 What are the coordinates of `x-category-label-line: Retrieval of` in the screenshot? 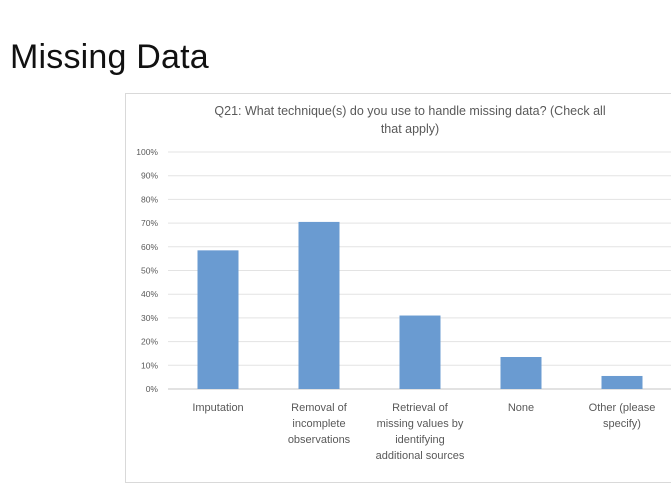 It's located at (420, 408).